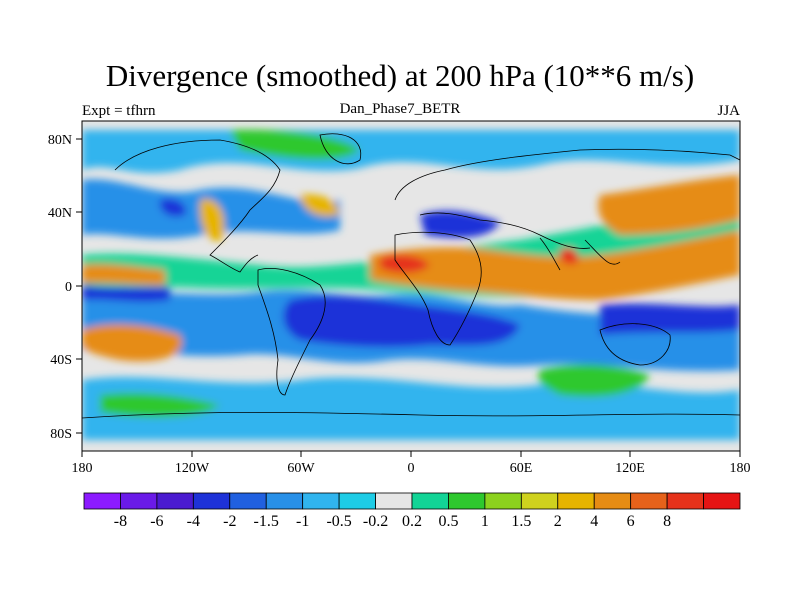 The height and width of the screenshot is (600, 800). Describe the element at coordinates (192, 468) in the screenshot. I see `lon-label: 120W` at that location.